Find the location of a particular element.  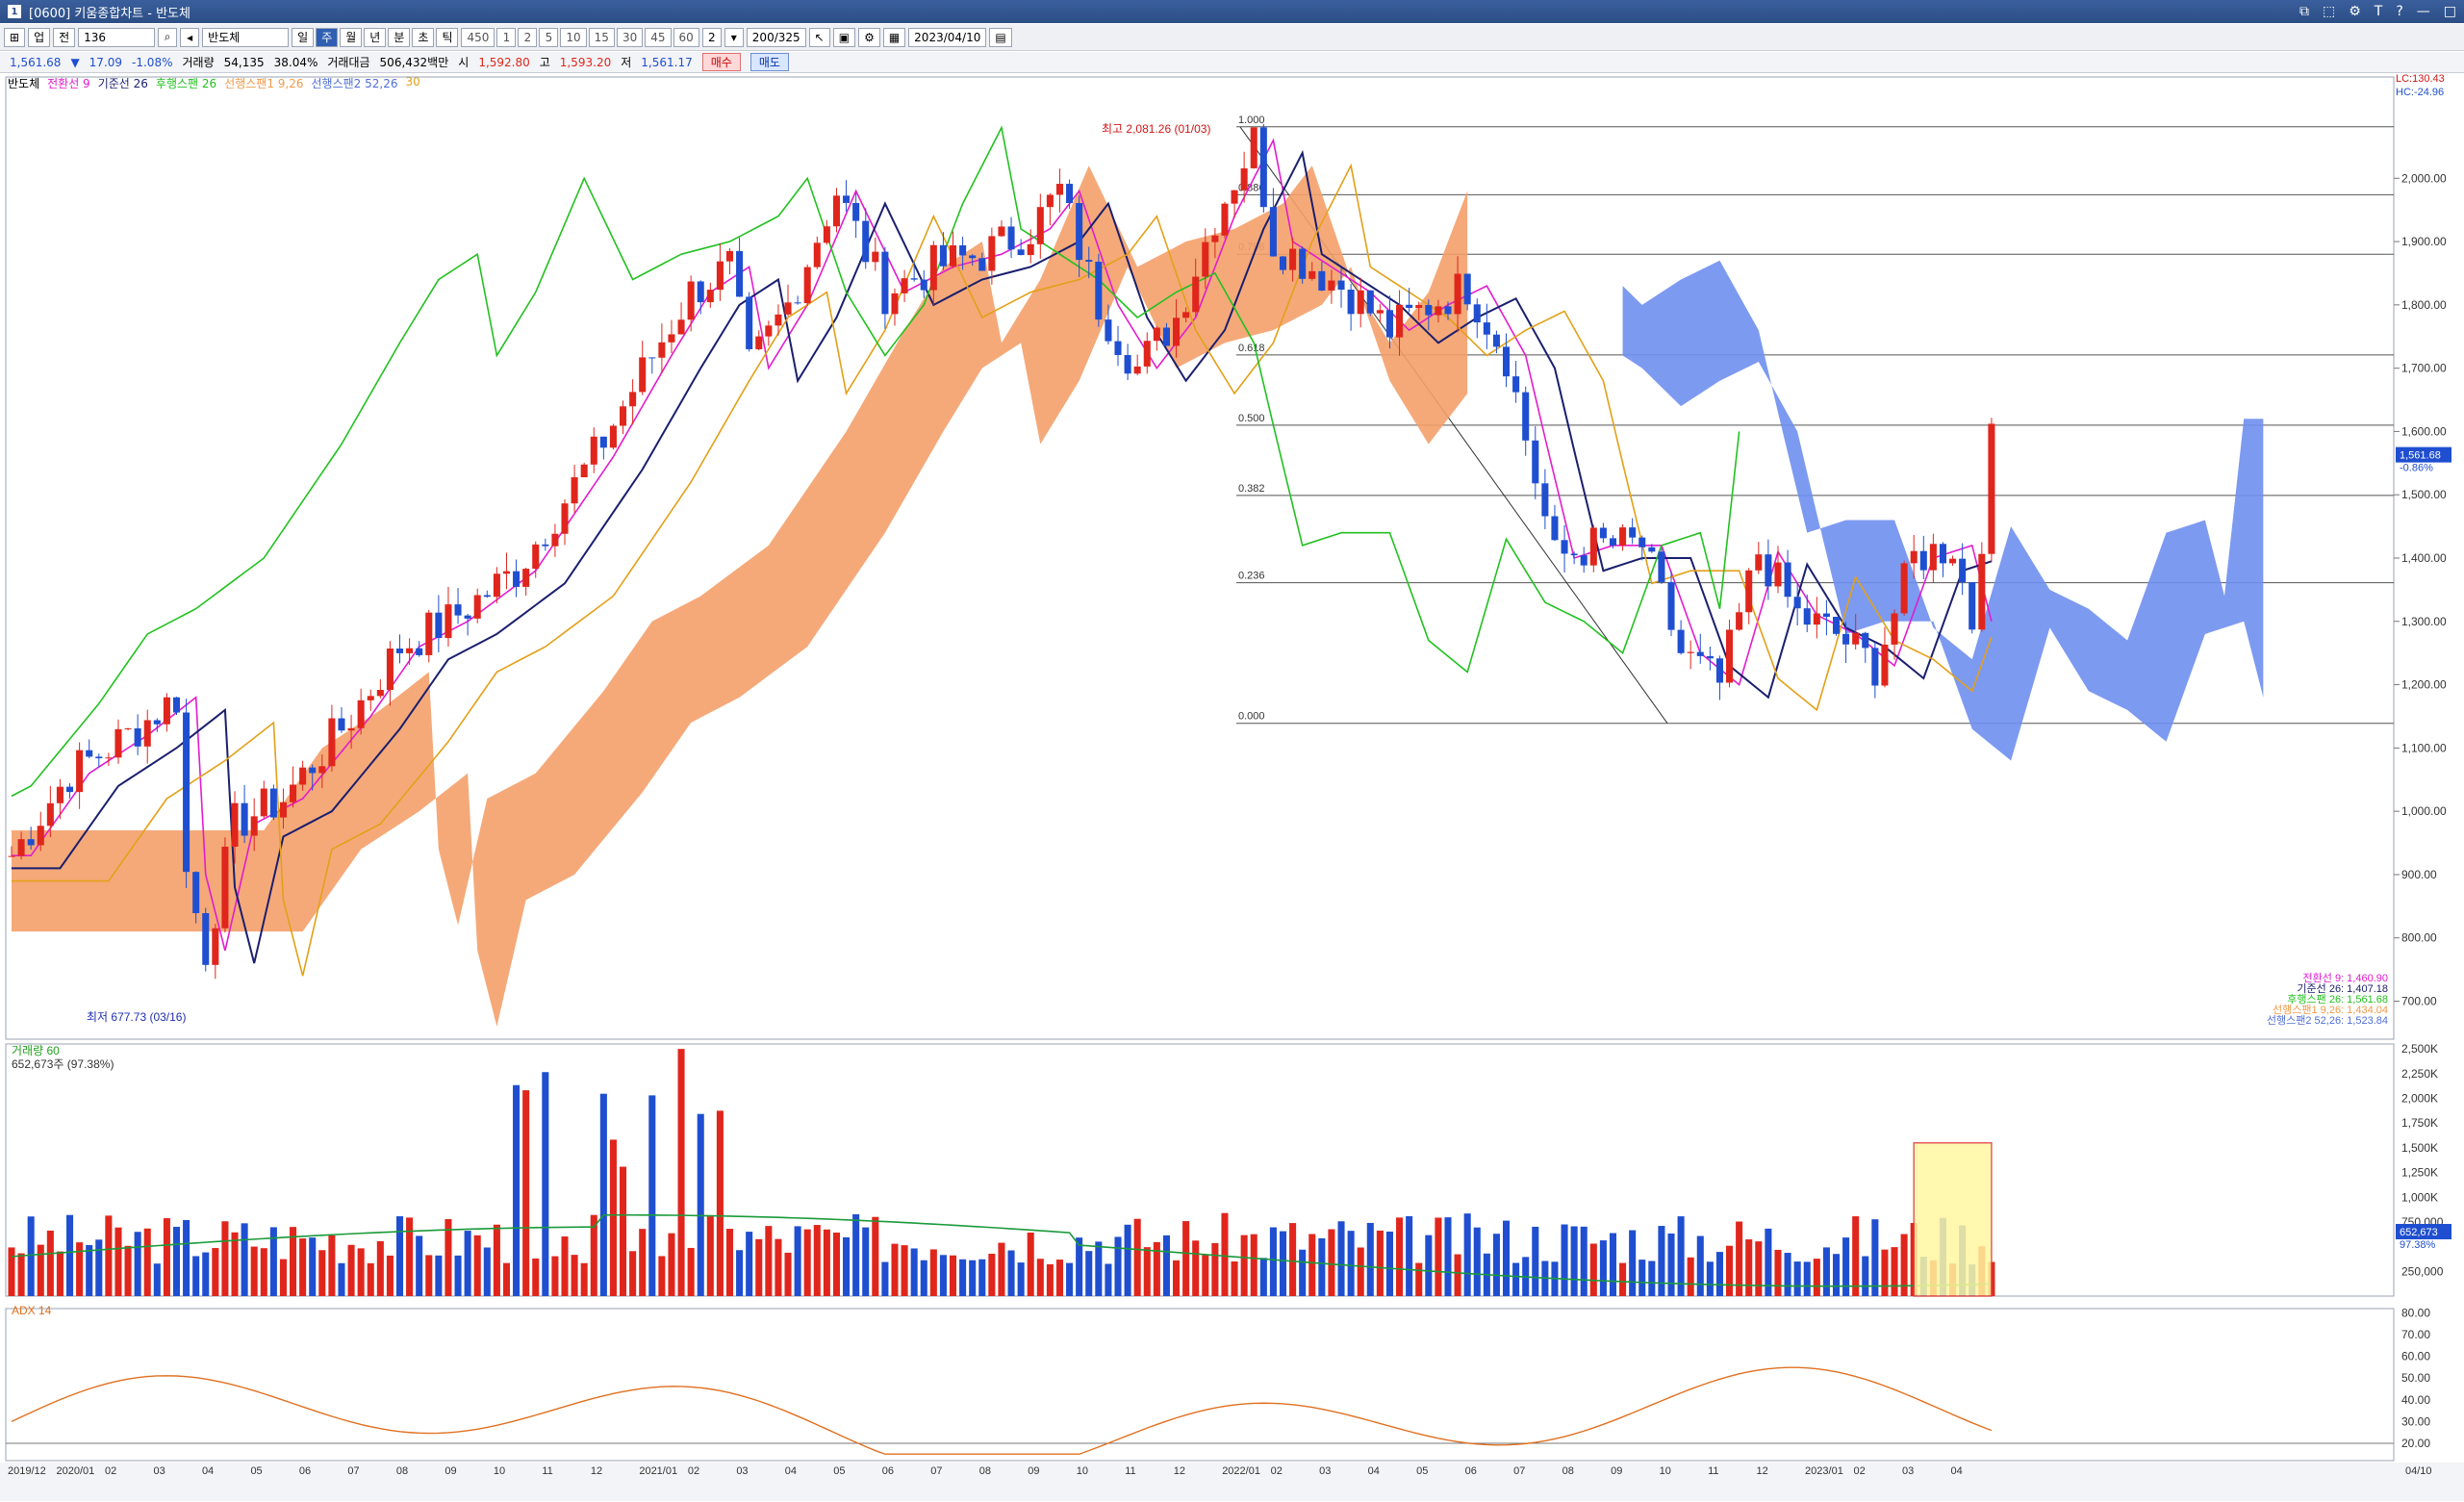

interval-button: 2 is located at coordinates (528, 37).